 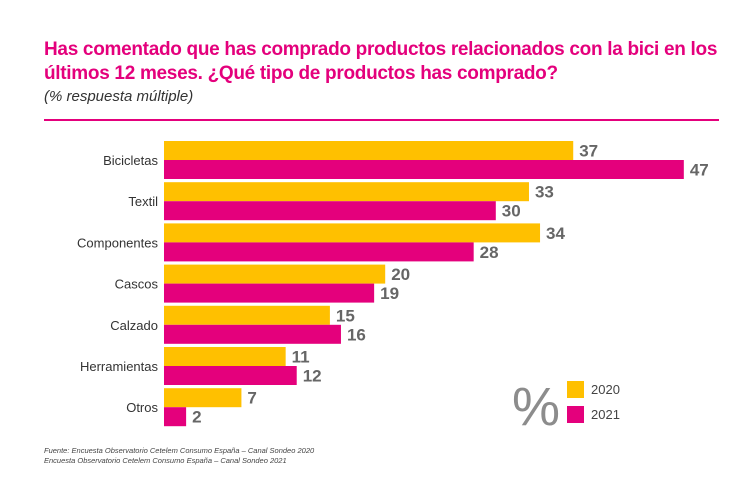 I want to click on category-label: Bicicletas, so click(x=130, y=160).